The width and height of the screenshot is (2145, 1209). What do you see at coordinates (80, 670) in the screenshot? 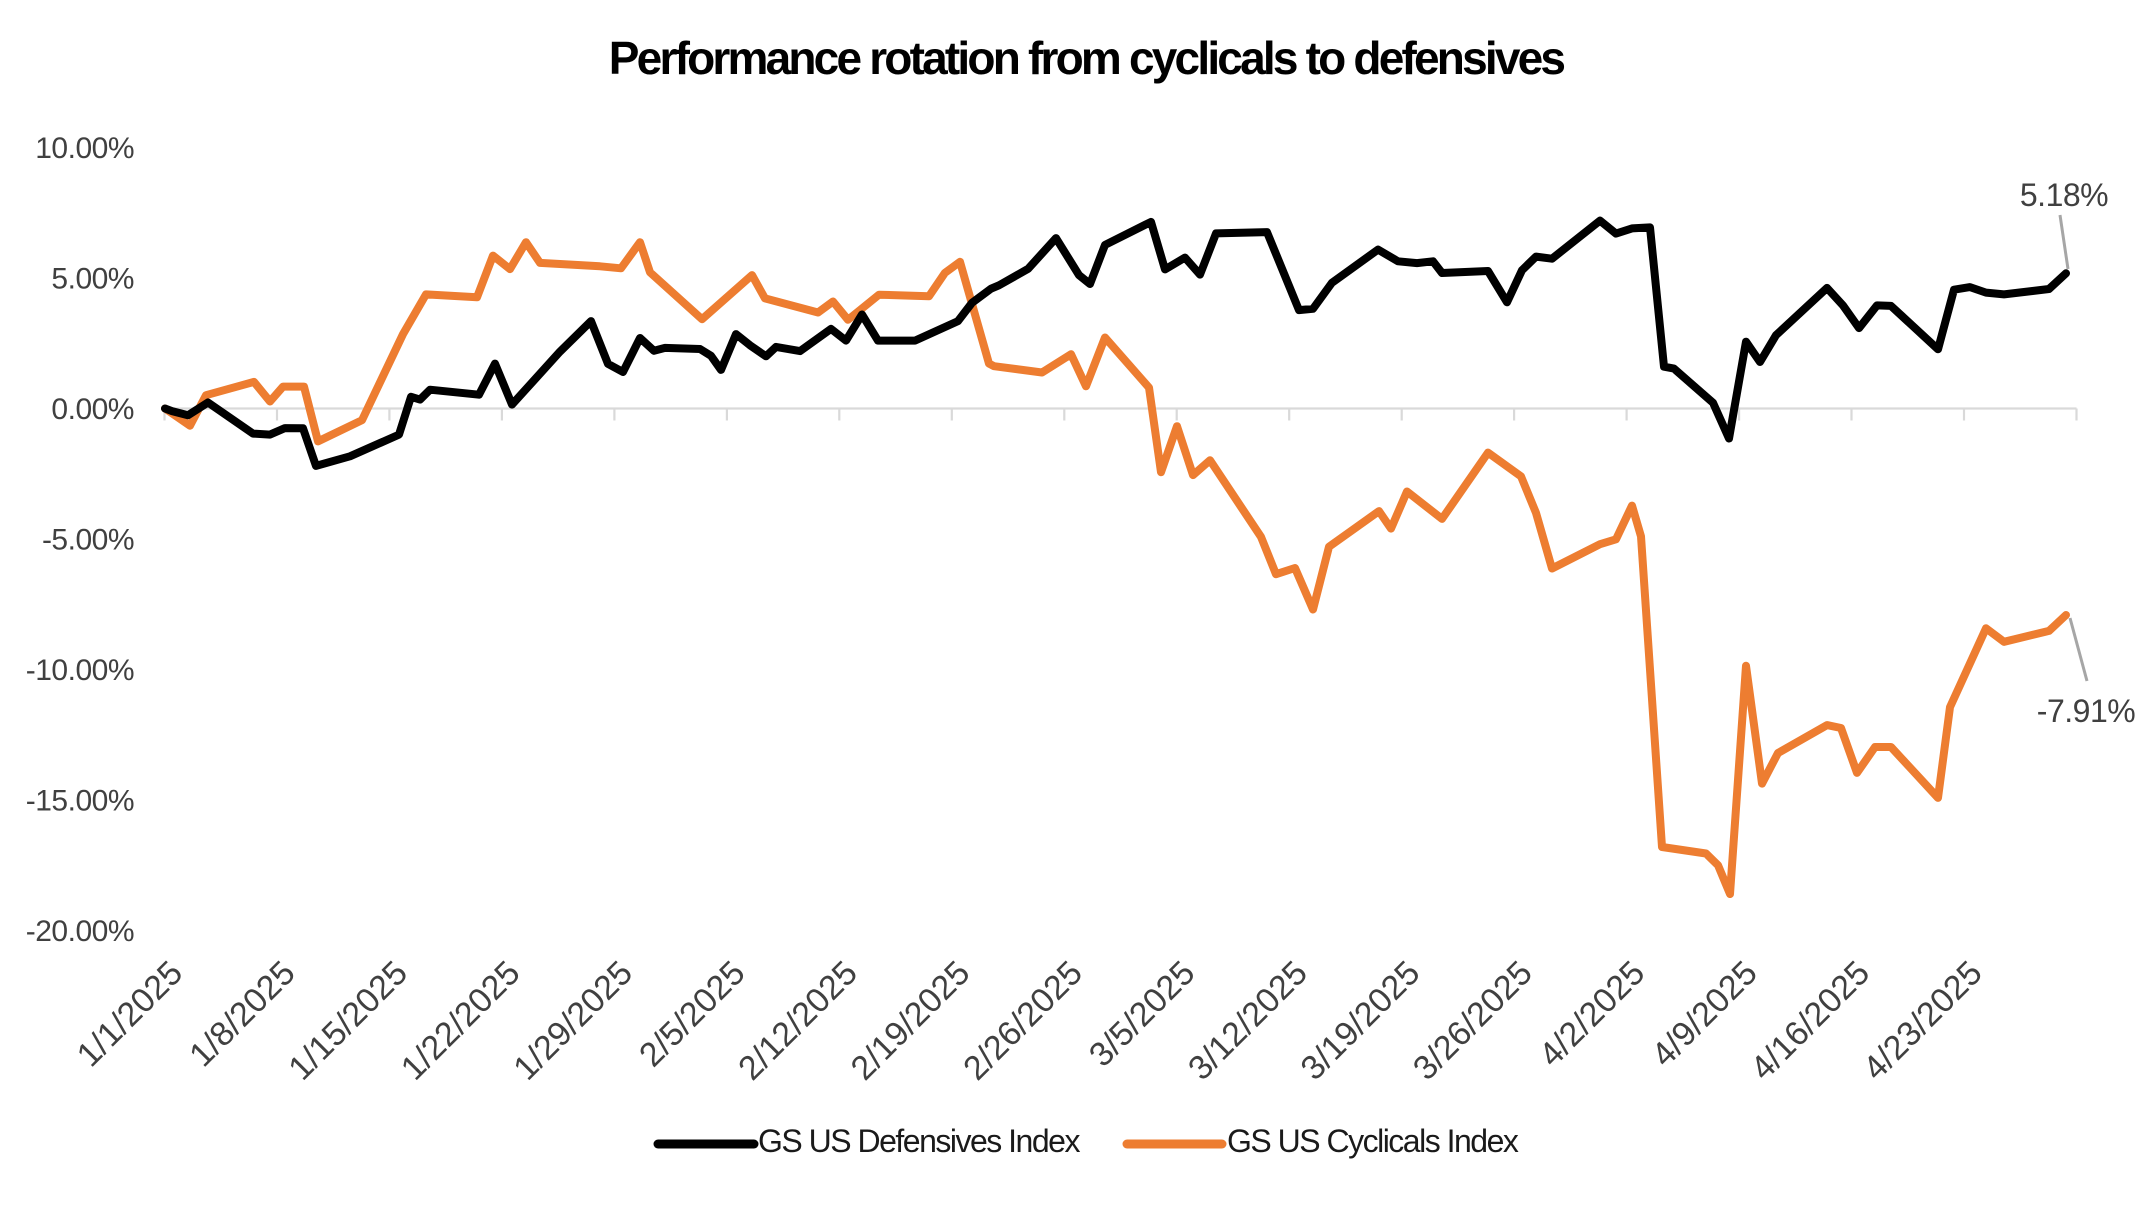
I see `svg-text: -10.00%` at bounding box center [80, 670].